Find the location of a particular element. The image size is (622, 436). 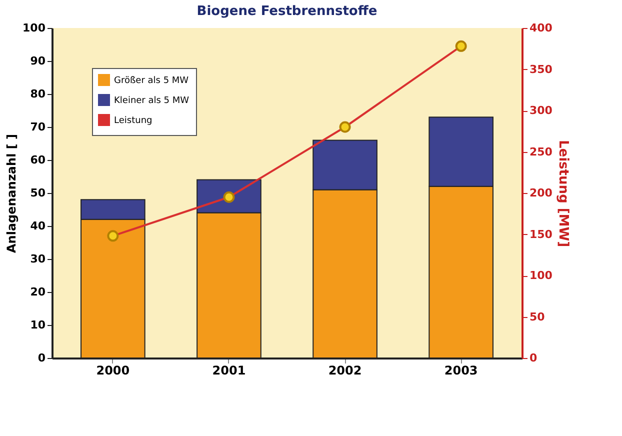

y2-tick-label: 300 is located at coordinates (541, 110).